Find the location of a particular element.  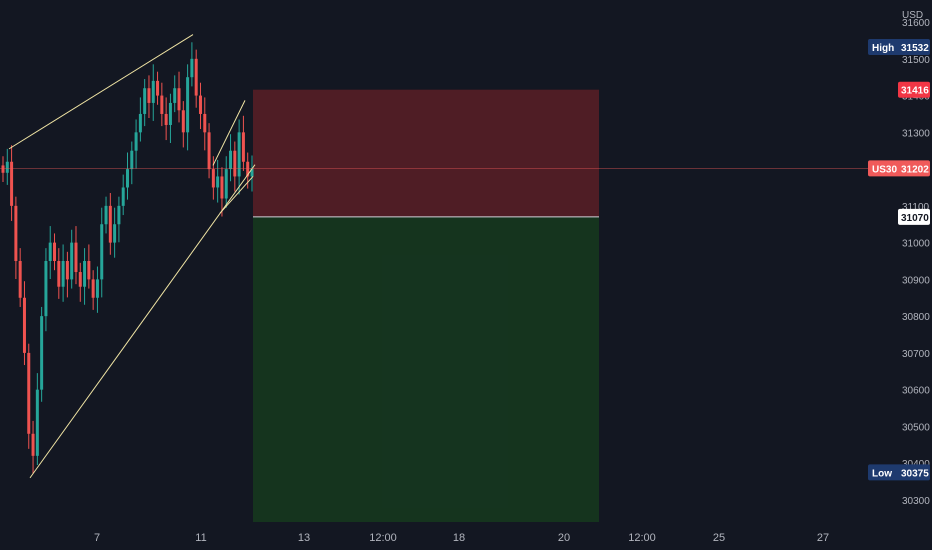

high-badge is located at coordinates (899, 47).